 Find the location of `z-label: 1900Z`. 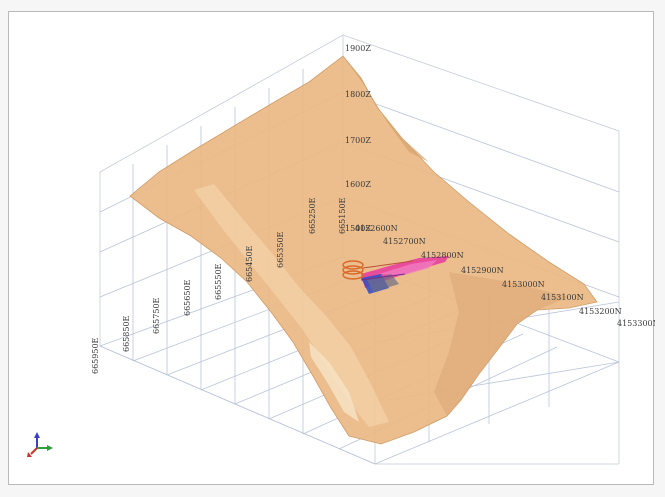

z-label: 1900Z is located at coordinates (358, 48).